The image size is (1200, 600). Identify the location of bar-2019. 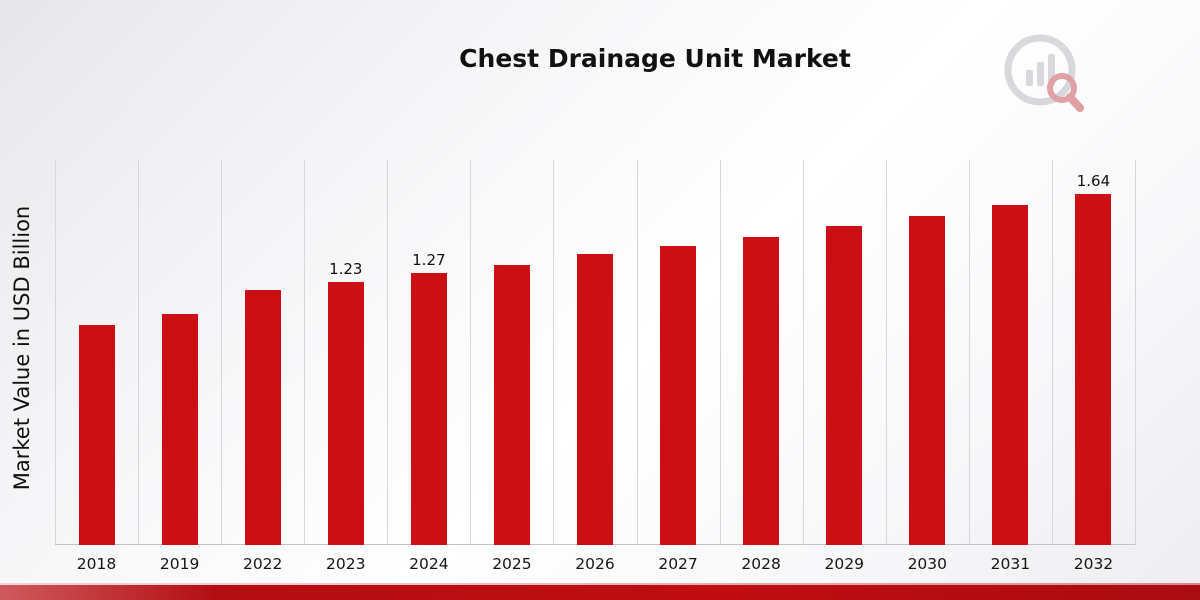
(179, 429).